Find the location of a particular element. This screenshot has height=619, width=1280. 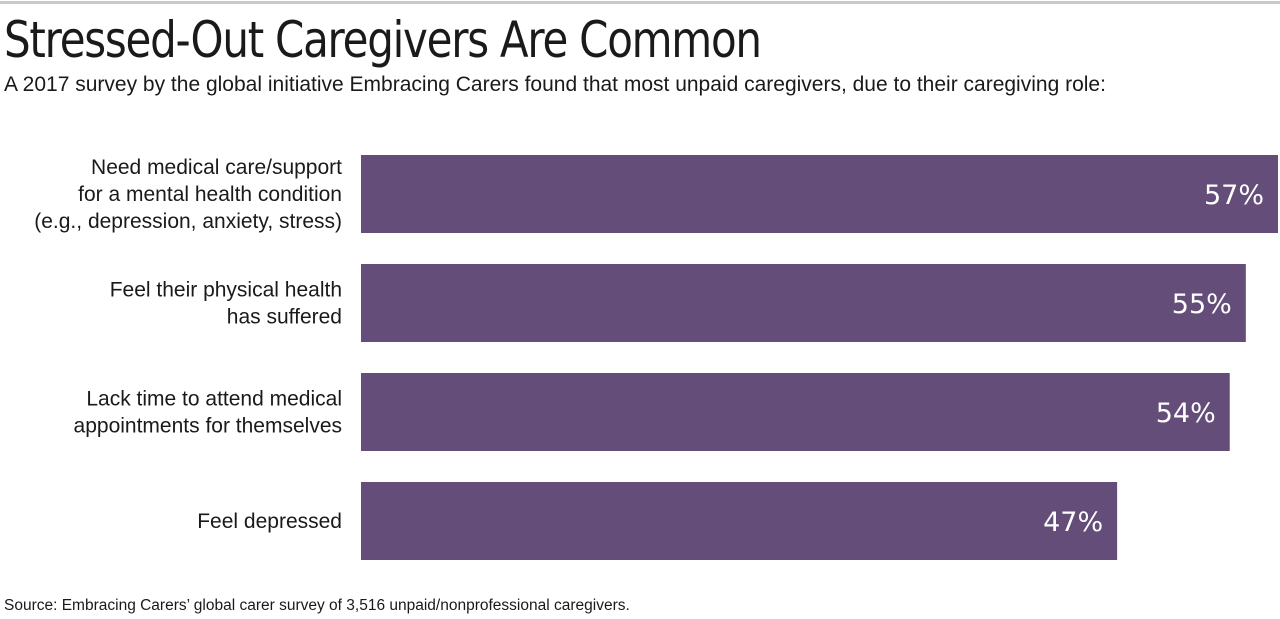

bar-value-label-2: 55% is located at coordinates (1202, 304).